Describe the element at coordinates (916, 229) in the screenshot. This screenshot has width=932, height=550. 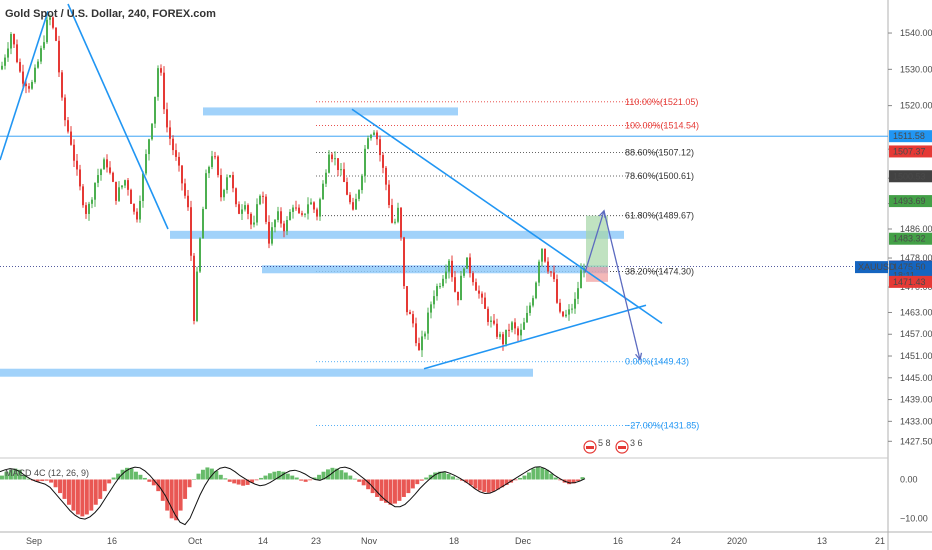
I see `price-tick-label: 1486.00` at that location.